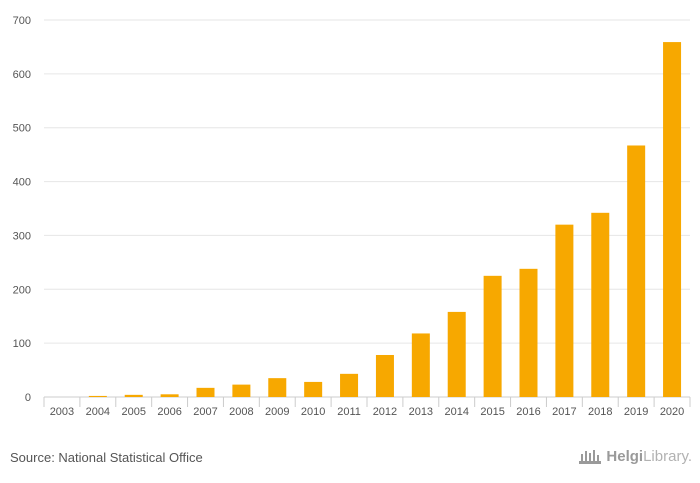 The image size is (700, 483). What do you see at coordinates (22, 290) in the screenshot?
I see `y-tick-label: 200` at bounding box center [22, 290].